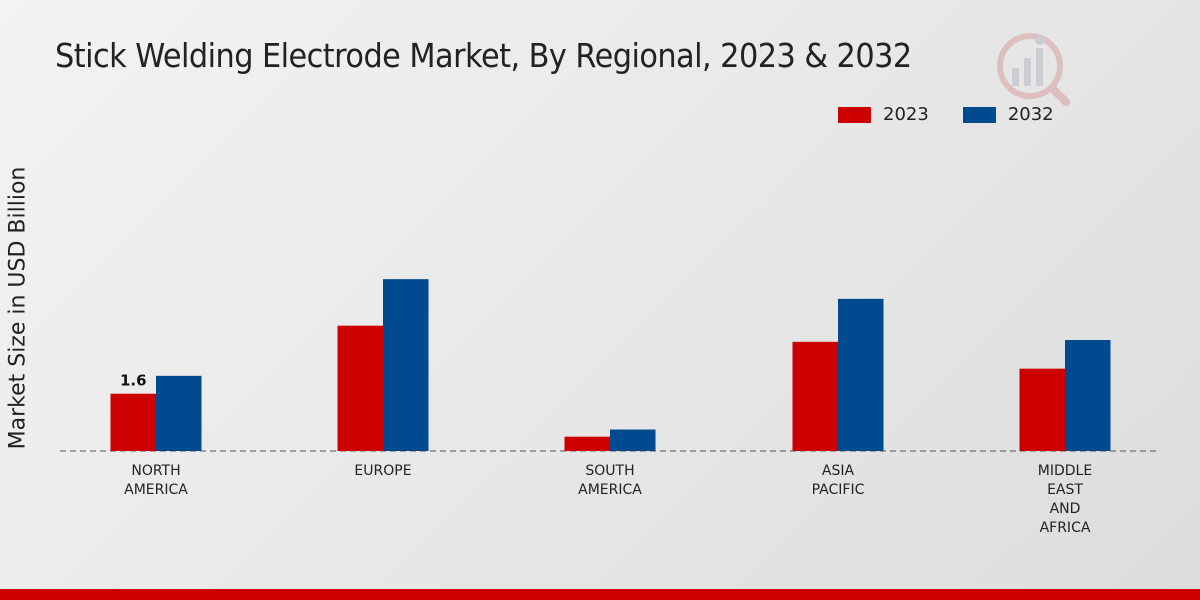 This screenshot has height=600, width=1200. I want to click on bottom-accent-bar, so click(600, 594).